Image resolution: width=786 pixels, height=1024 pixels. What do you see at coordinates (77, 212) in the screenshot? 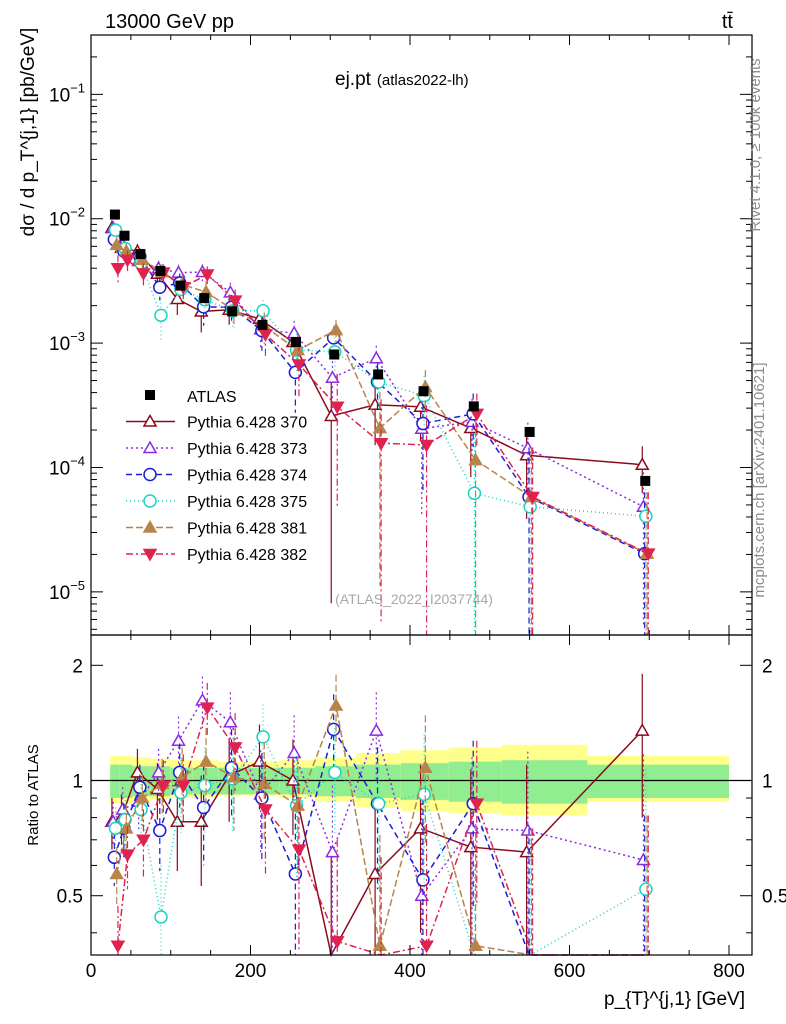
I see `y-tick-label-exponent: −2` at bounding box center [77, 212].